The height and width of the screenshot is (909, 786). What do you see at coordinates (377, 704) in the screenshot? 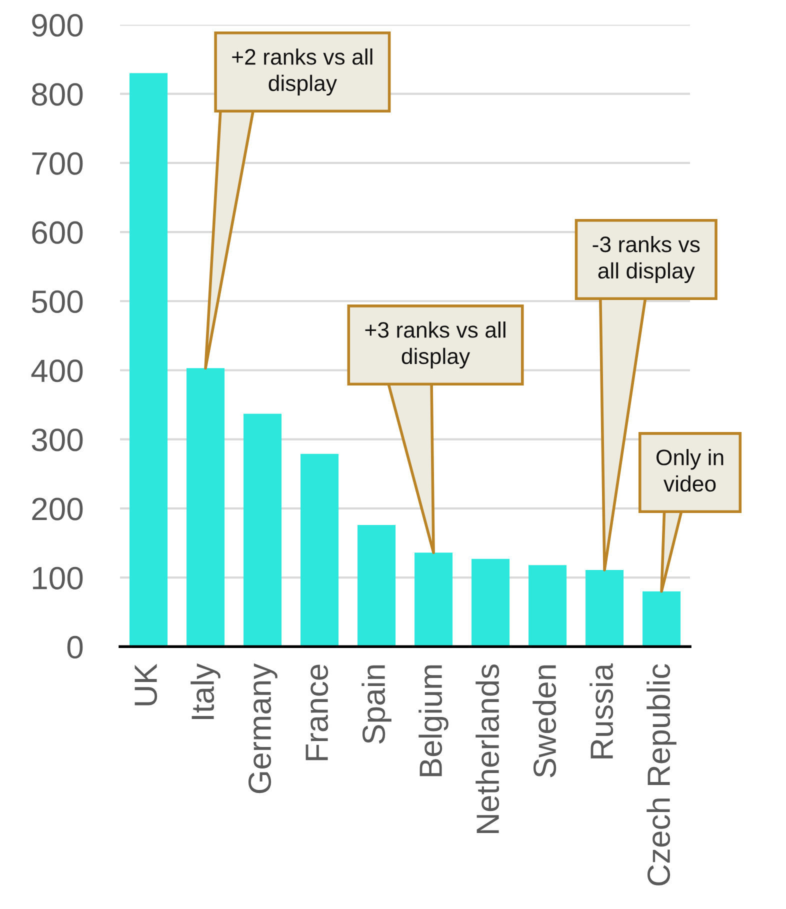
I see `x-tick-label: Spain` at bounding box center [377, 704].